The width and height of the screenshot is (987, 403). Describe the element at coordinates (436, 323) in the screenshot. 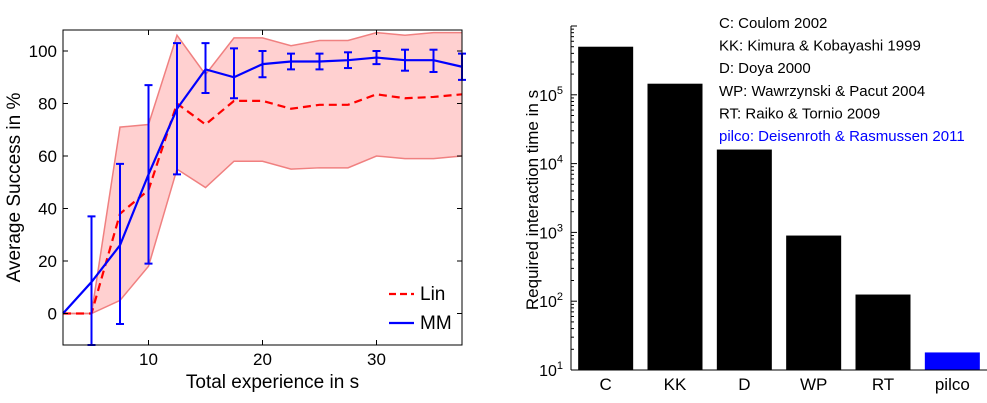

I see `legend-mm-label: MM` at that location.